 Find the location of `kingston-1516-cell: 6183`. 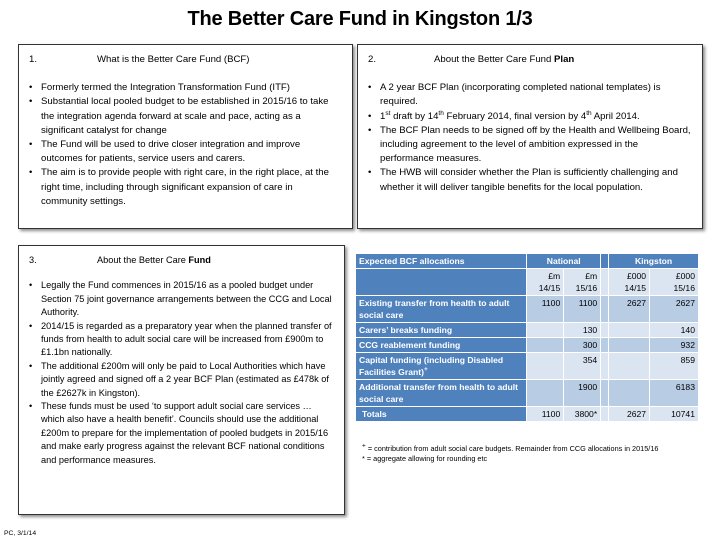

kingston-1516-cell: 6183 is located at coordinates (674, 393).